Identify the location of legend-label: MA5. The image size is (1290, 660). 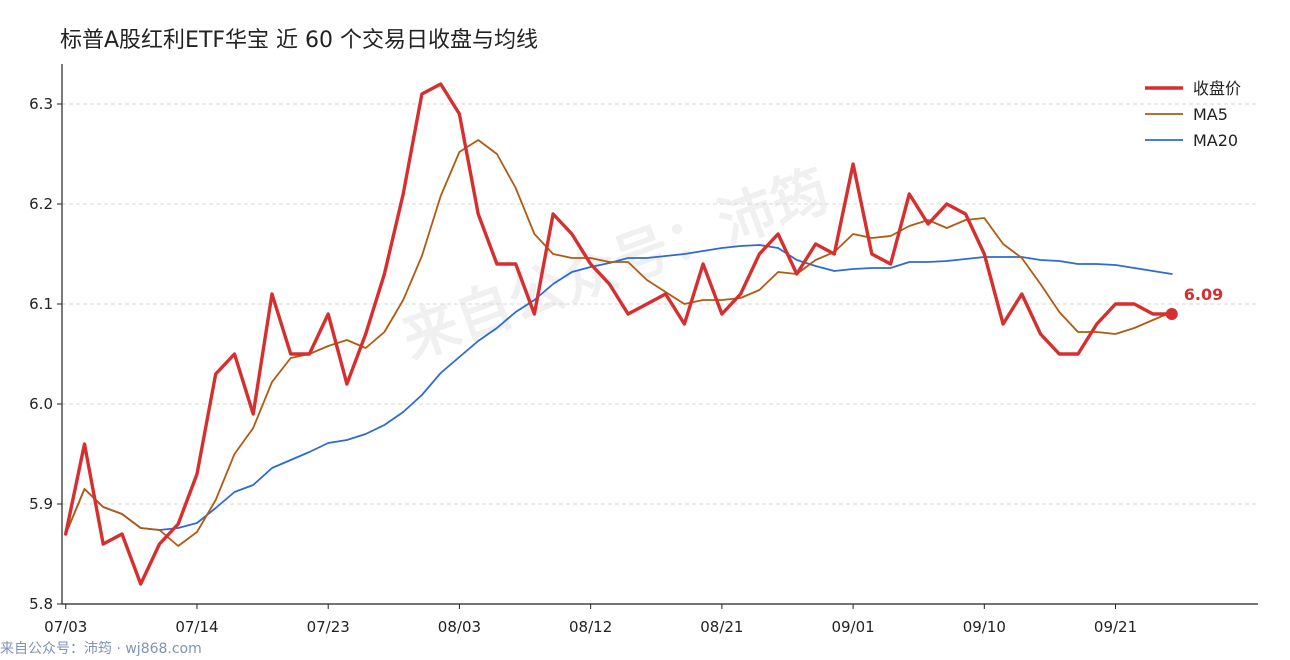
(1210, 114).